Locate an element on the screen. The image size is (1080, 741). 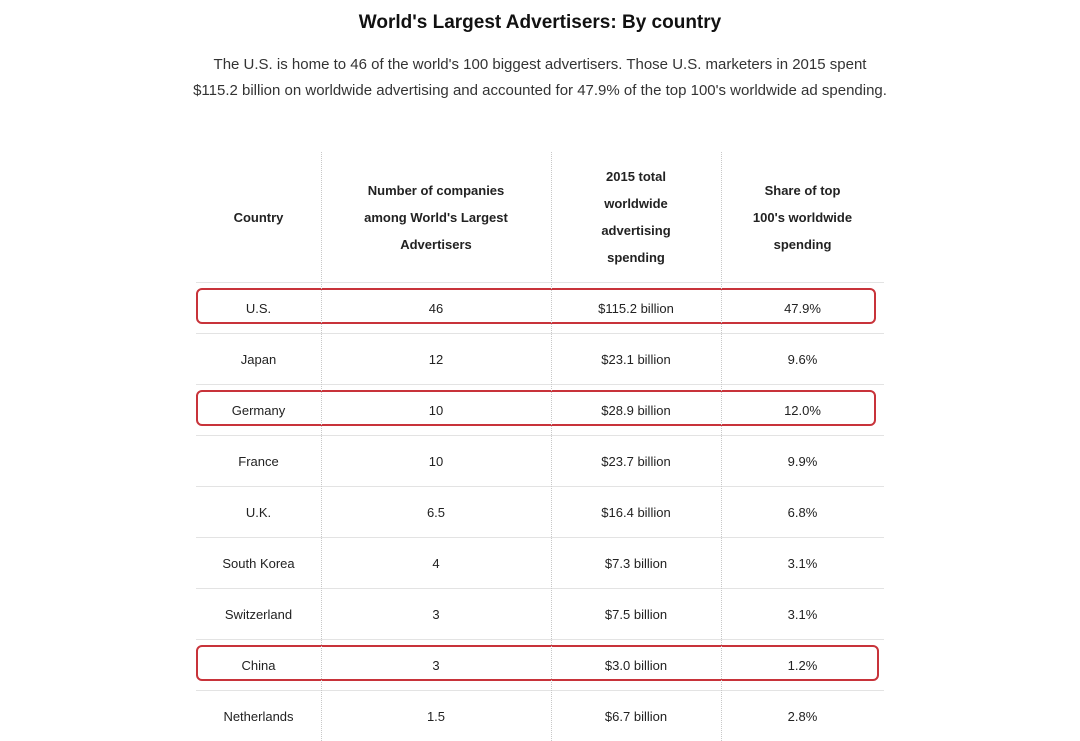
cell-country: Netherlands is located at coordinates (258, 716).